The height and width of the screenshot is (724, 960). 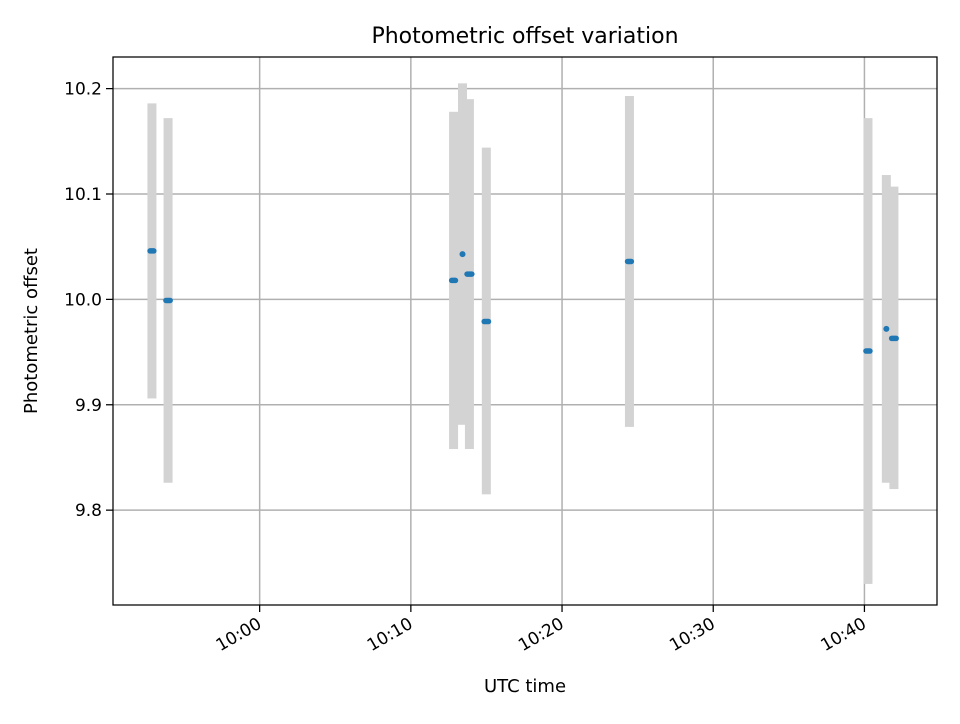 I want to click on y-axis-ticks: 9.8 9.9 10.0 10.1 10.2, so click(x=88, y=300).